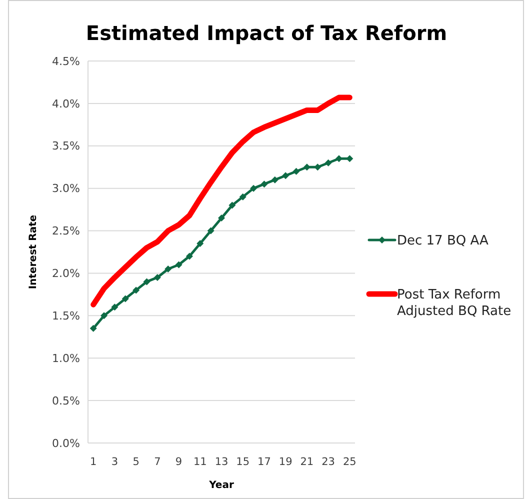 The image size is (525, 499). I want to click on x-tick-label: 11, so click(200, 462).